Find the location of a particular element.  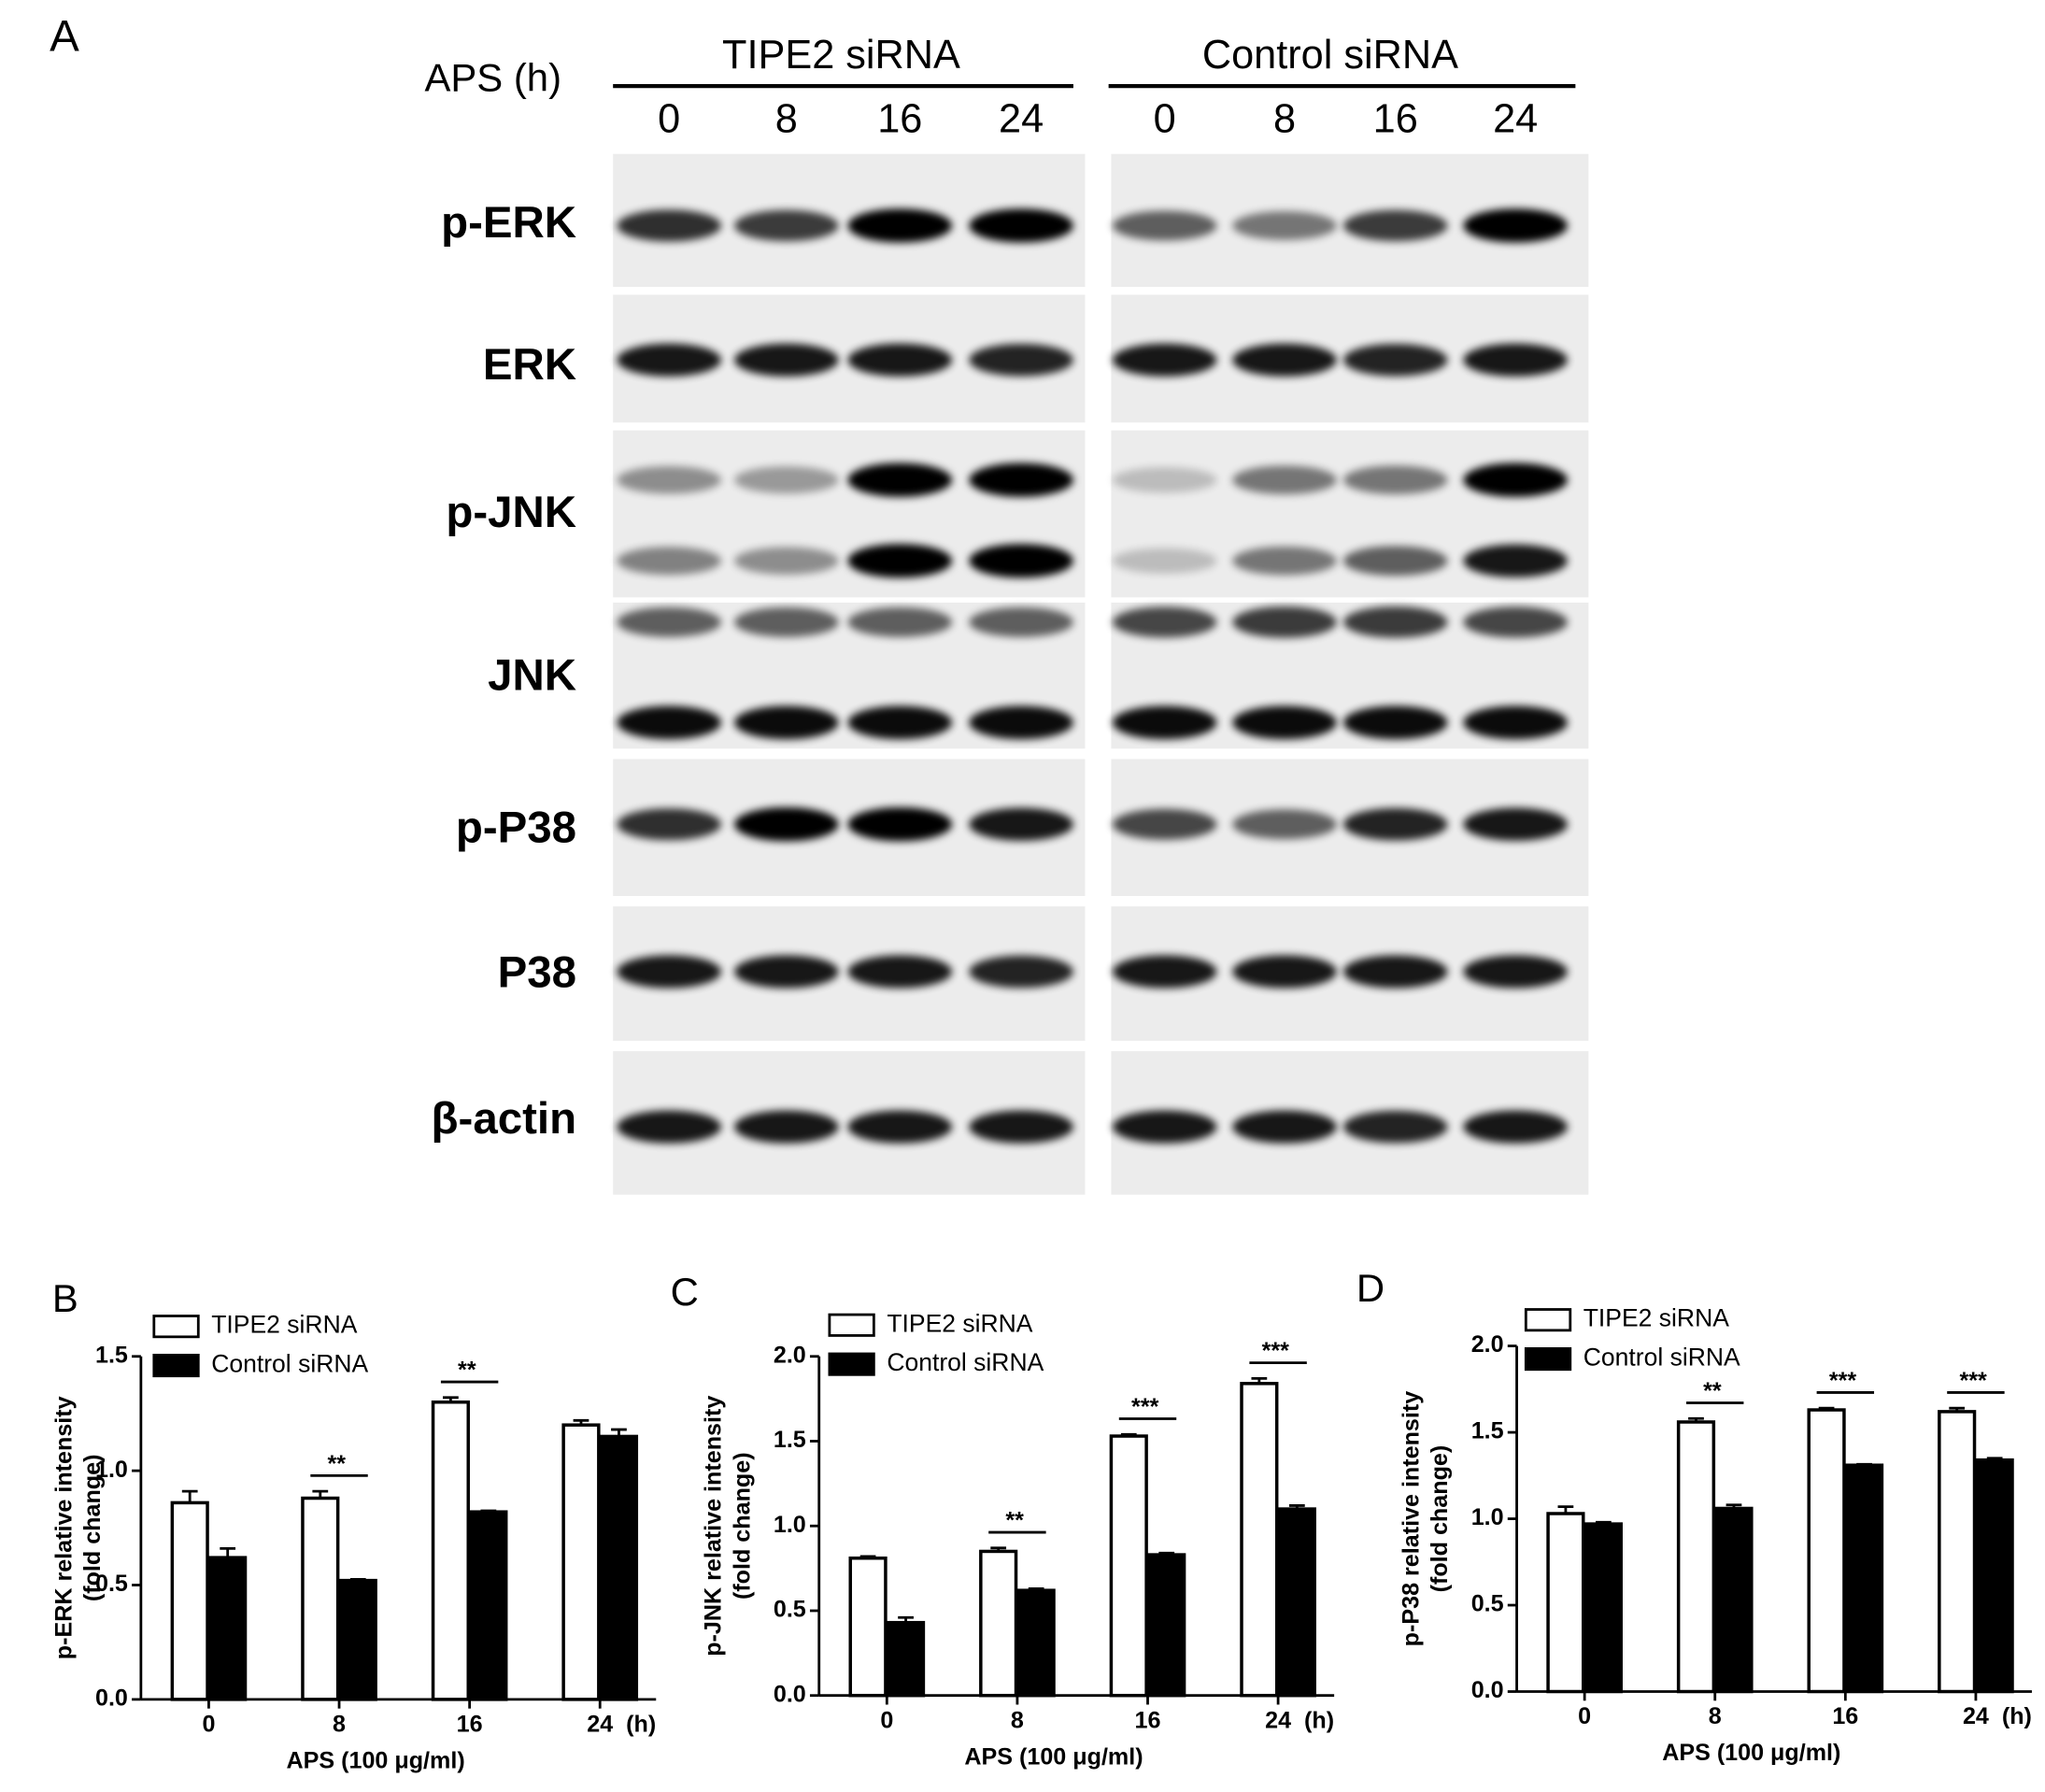

row-label: β-actin is located at coordinates (504, 1119).